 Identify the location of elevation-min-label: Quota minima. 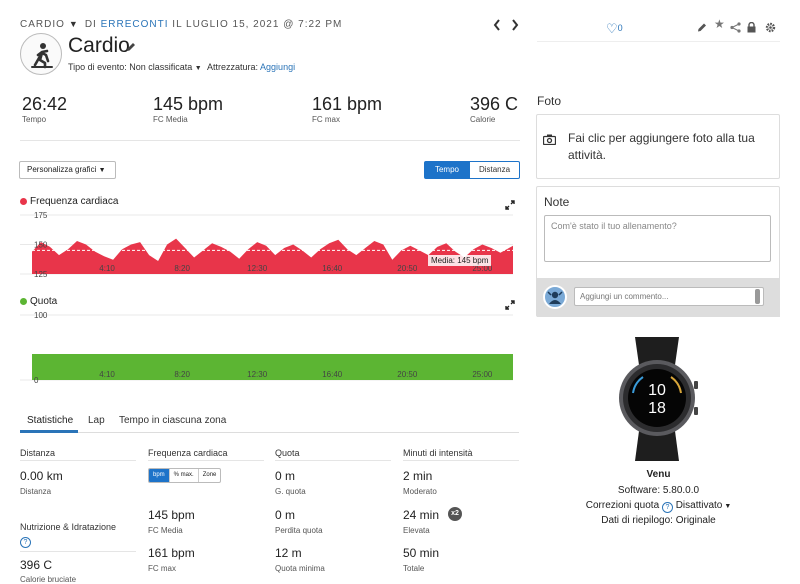
(300, 568).